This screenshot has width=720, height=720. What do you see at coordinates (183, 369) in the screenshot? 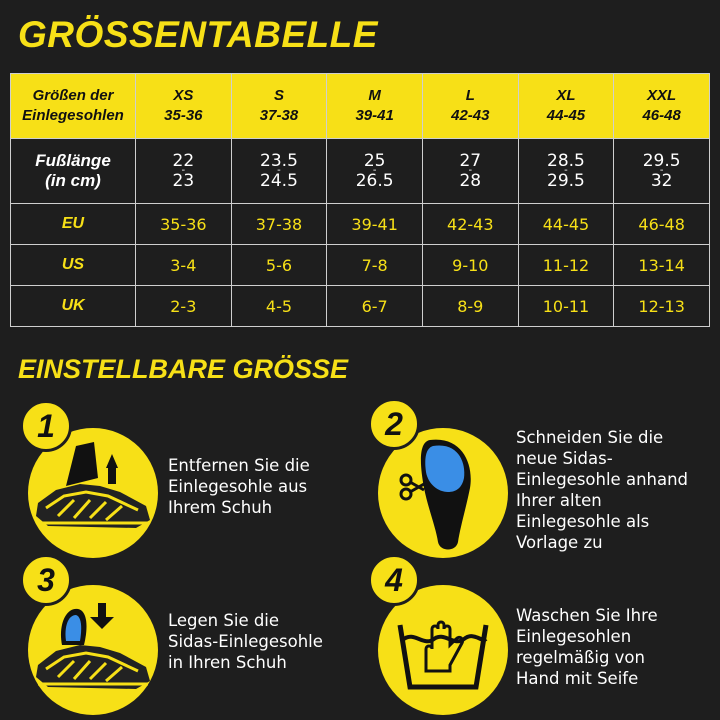
I see `section-title: EINSTELLBARE GRÖSSE` at bounding box center [183, 369].